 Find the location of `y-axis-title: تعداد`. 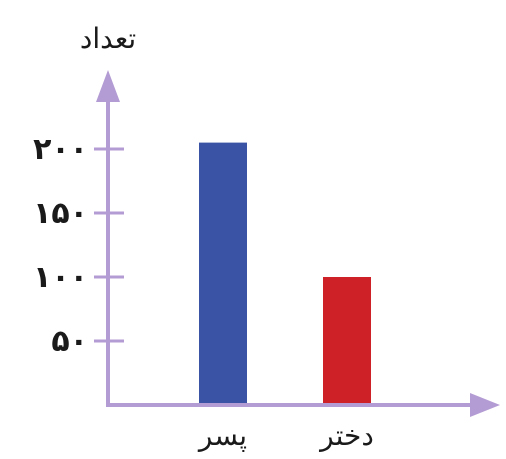

y-axis-title: تعداد is located at coordinates (108, 38).